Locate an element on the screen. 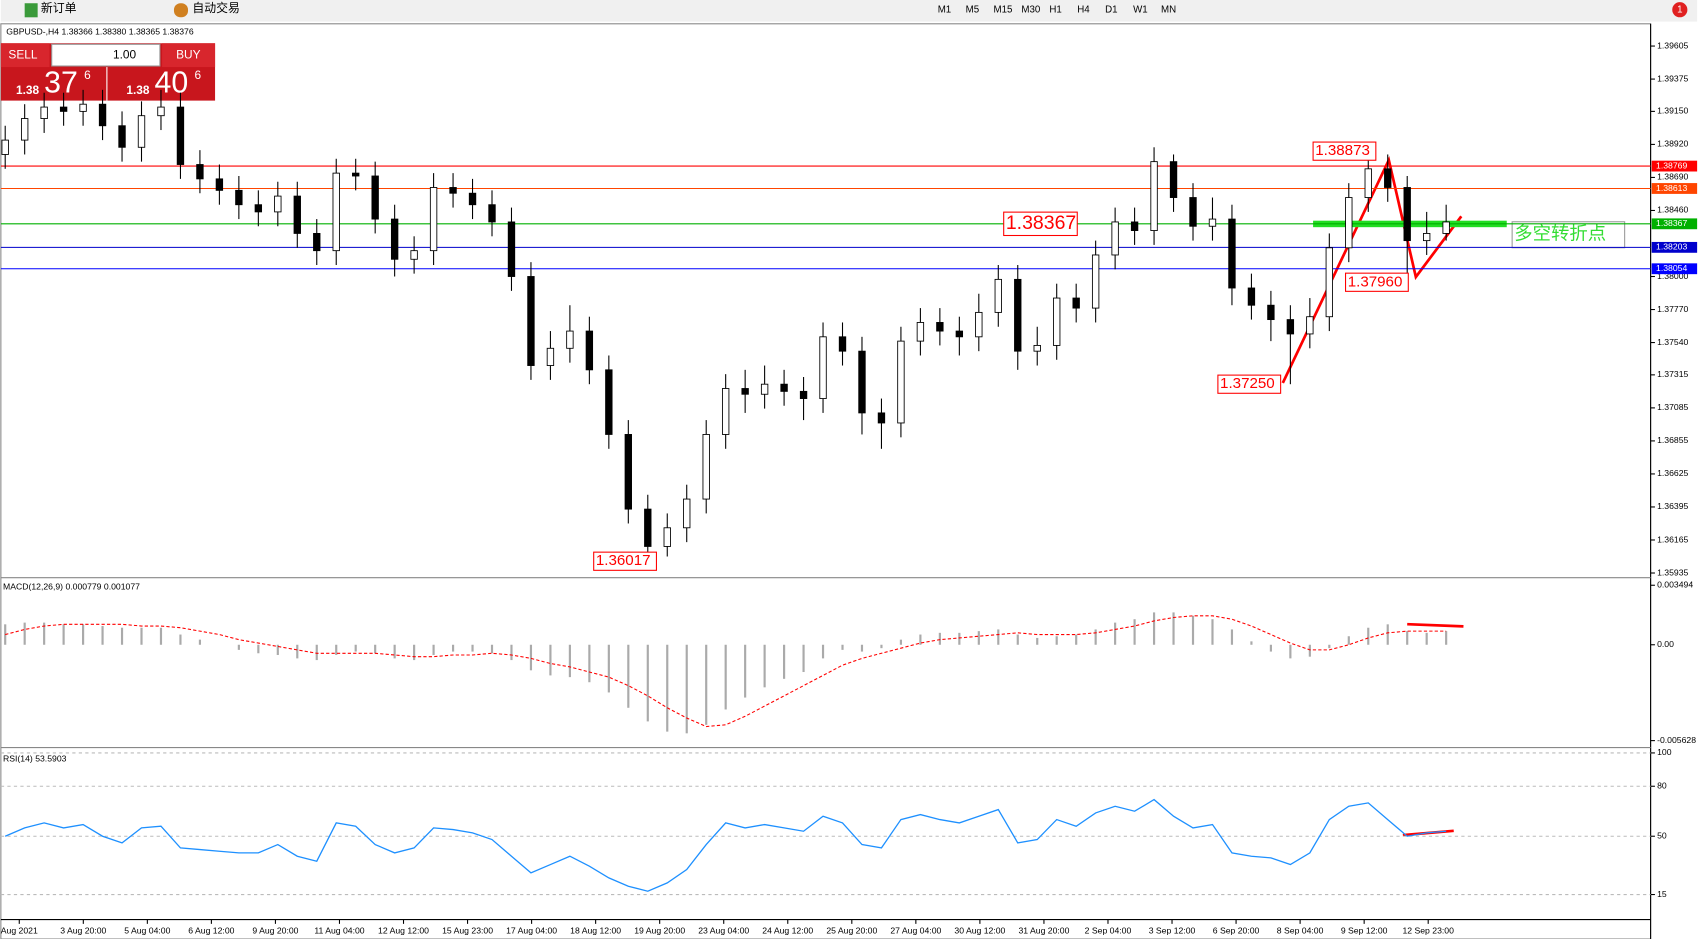  buy-label: BUY is located at coordinates (188, 54).